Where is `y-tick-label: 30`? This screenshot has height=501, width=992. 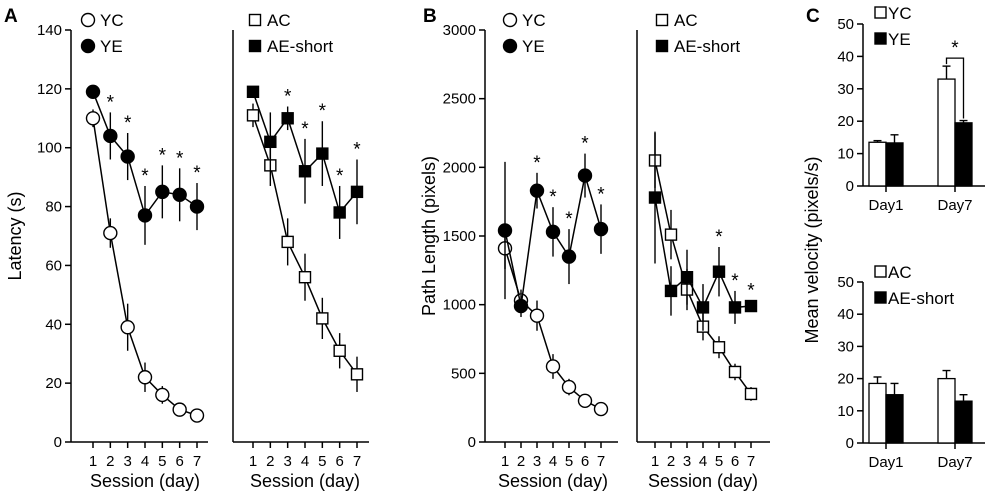
y-tick-label: 30 is located at coordinates (845, 89).